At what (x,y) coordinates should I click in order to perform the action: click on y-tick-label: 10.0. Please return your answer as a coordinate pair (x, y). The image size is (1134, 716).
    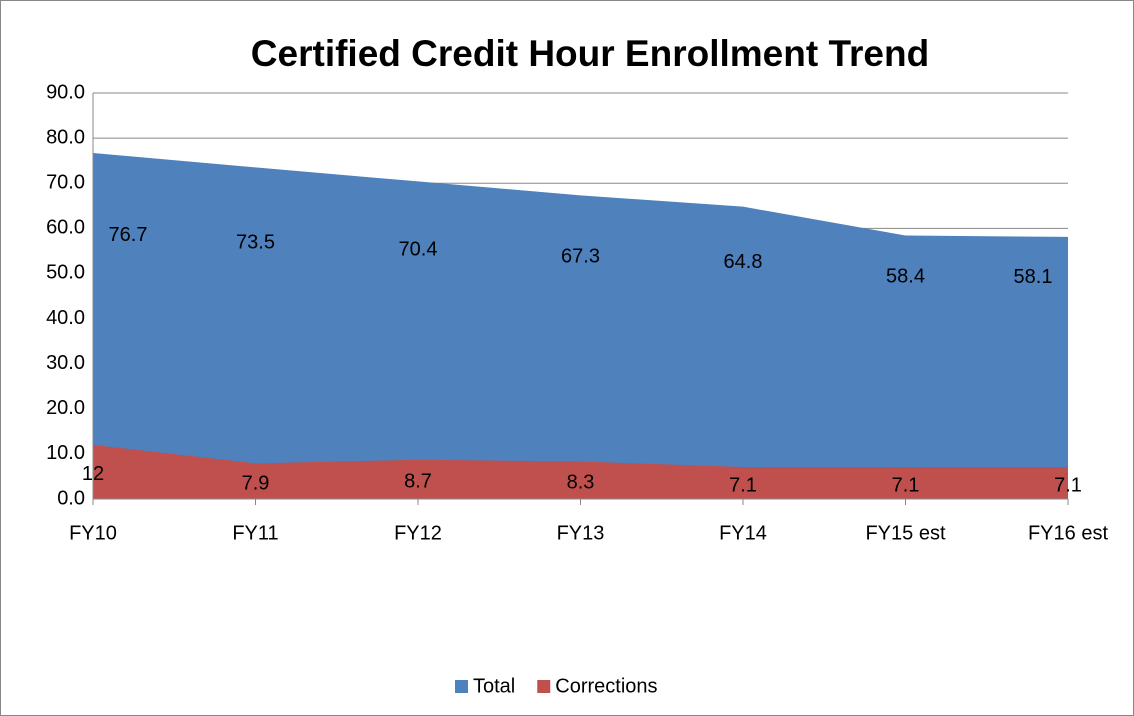
    Looking at the image, I should click on (65, 453).